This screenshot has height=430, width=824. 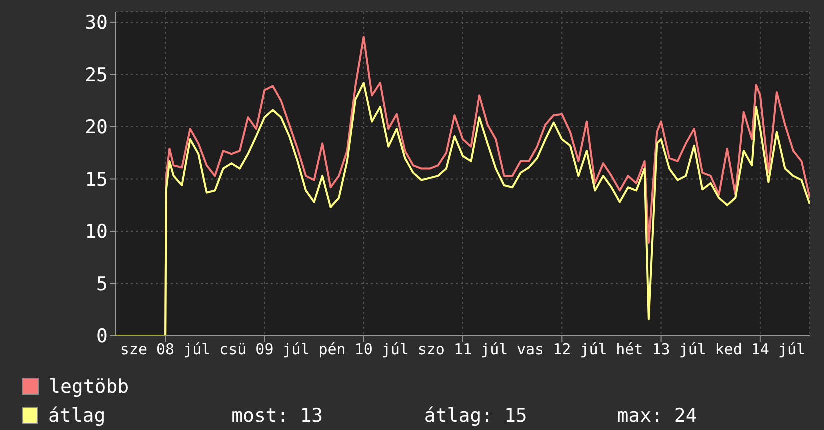 I want to click on x-tick-label: pén 10 júl, so click(x=364, y=349).